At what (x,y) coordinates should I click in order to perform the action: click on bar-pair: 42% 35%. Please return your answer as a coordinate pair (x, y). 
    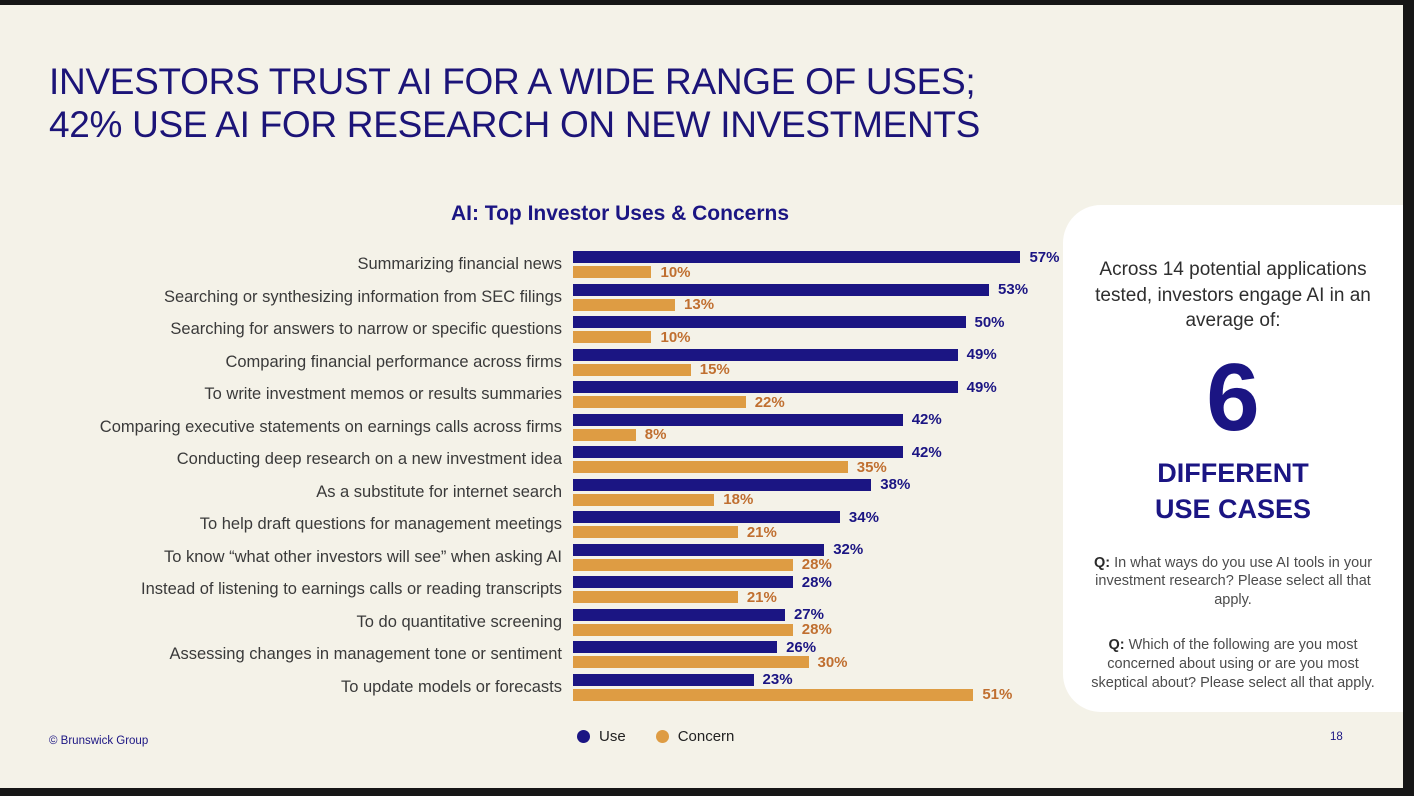
    Looking at the image, I should click on (808, 459).